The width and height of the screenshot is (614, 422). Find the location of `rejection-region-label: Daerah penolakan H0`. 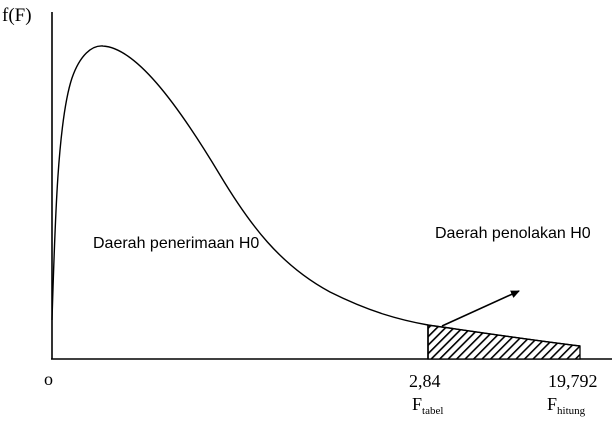

rejection-region-label: Daerah penolakan H0 is located at coordinates (513, 233).